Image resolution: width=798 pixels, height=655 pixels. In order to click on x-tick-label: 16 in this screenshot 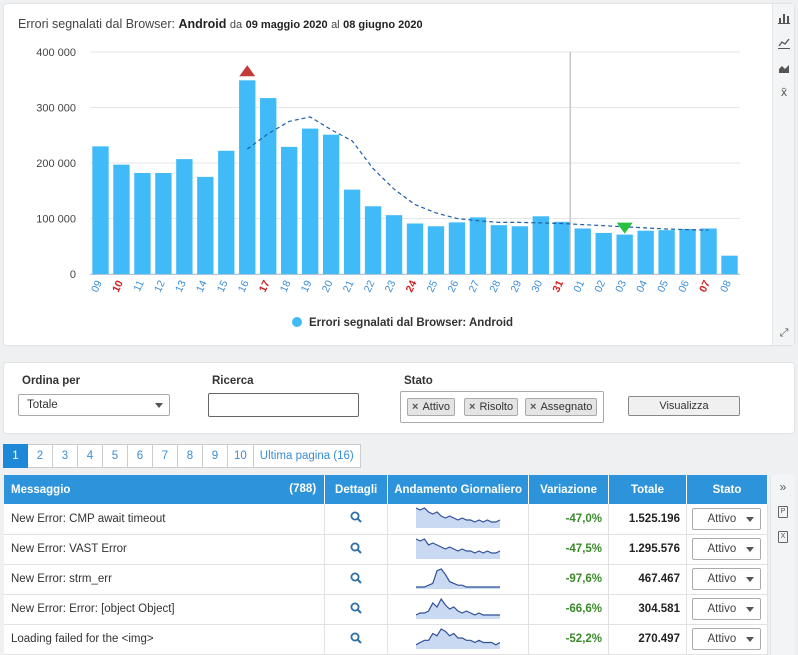, I will do `click(244, 286)`.